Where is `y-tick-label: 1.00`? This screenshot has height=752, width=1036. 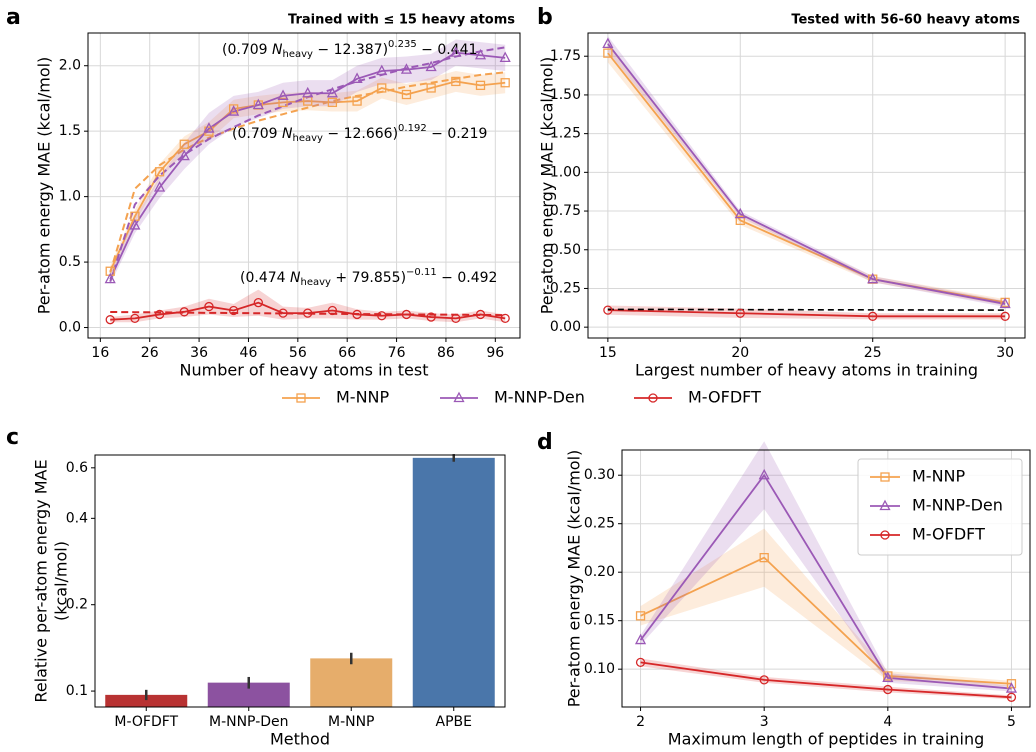 y-tick-label: 1.00 is located at coordinates (565, 172).